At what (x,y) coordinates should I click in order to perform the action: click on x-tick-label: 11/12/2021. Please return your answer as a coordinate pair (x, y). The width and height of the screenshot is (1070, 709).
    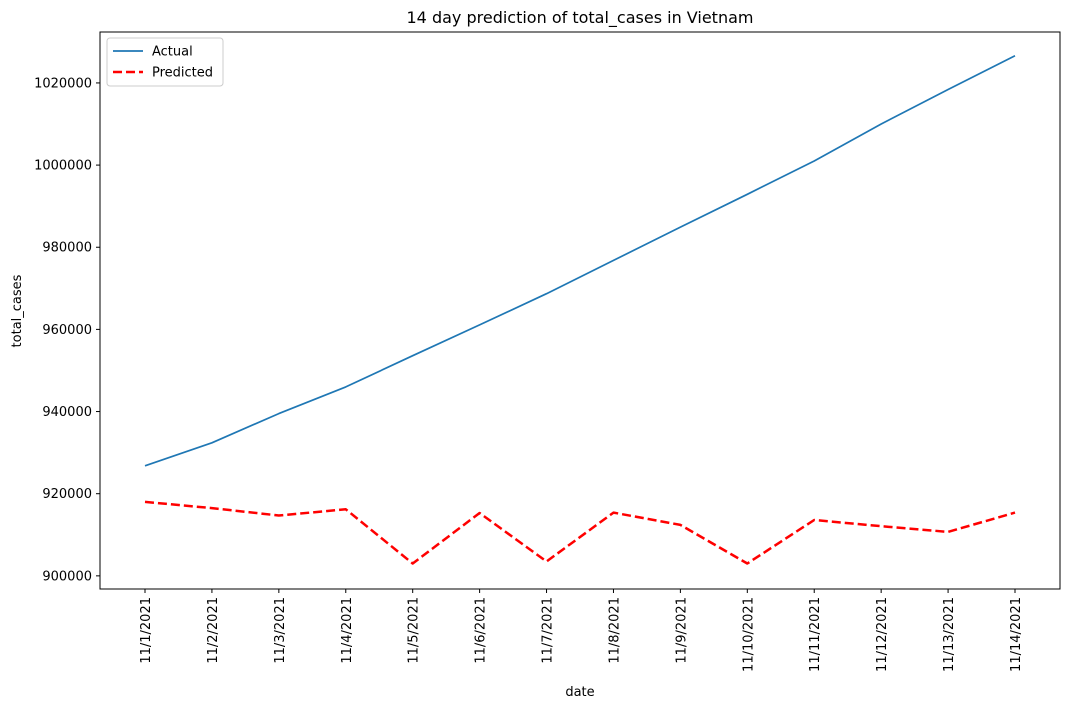
    Looking at the image, I should click on (882, 634).